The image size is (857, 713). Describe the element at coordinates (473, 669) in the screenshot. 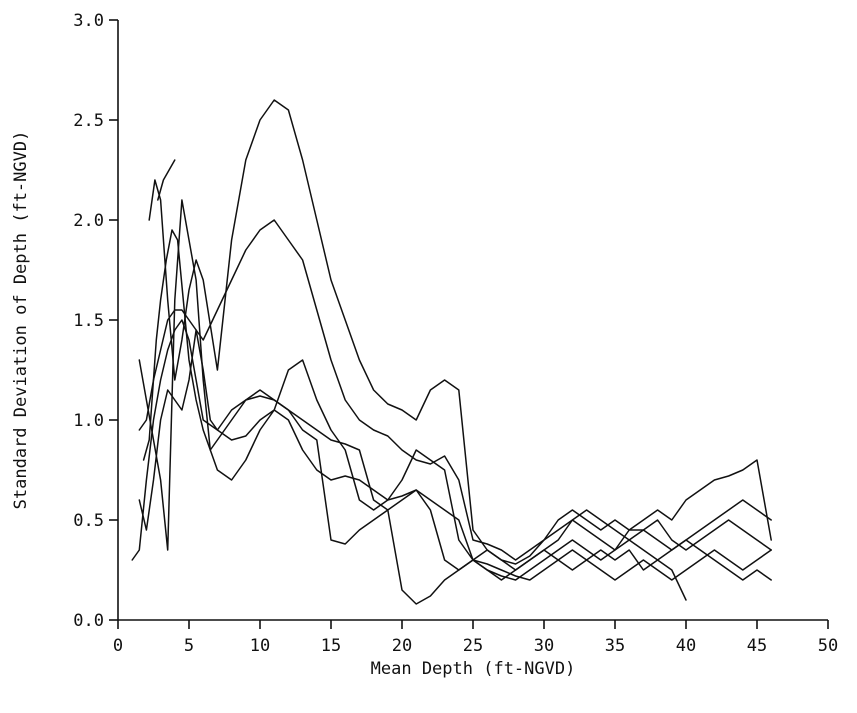

I see `x-axis-title: Mean Depth (ft-NGVD)` at that location.